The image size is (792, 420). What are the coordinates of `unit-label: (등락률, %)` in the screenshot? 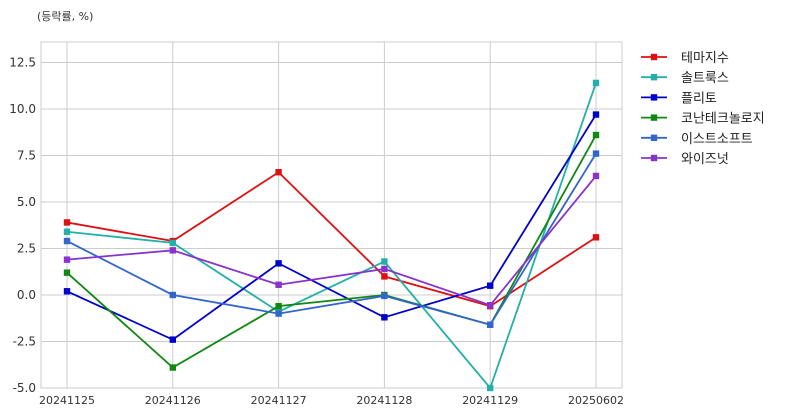 It's located at (65, 16).